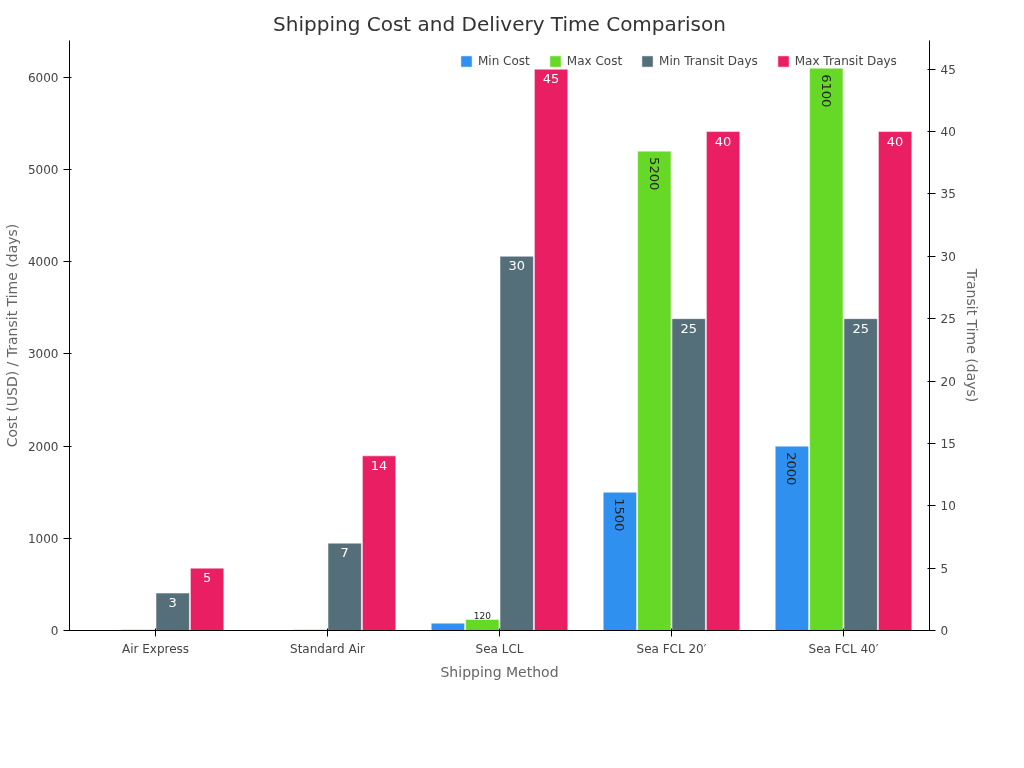 Image resolution: width=1024 pixels, height=768 pixels. What do you see at coordinates (594, 61) in the screenshot?
I see `legend-label: Max Cost` at bounding box center [594, 61].